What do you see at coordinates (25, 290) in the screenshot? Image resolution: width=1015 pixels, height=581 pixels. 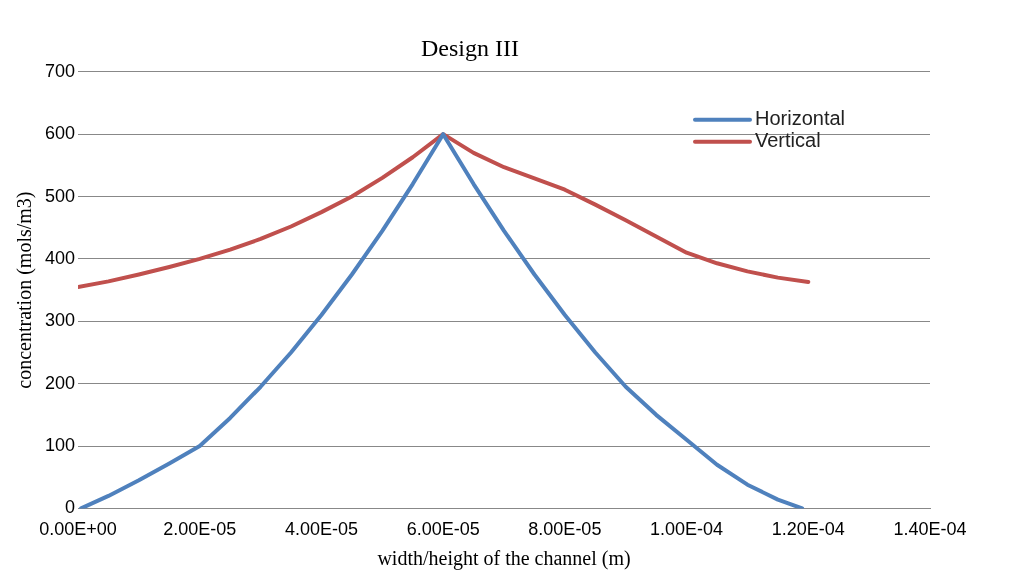 I see `y-axis-title: concentration (mols/m3)` at bounding box center [25, 290].